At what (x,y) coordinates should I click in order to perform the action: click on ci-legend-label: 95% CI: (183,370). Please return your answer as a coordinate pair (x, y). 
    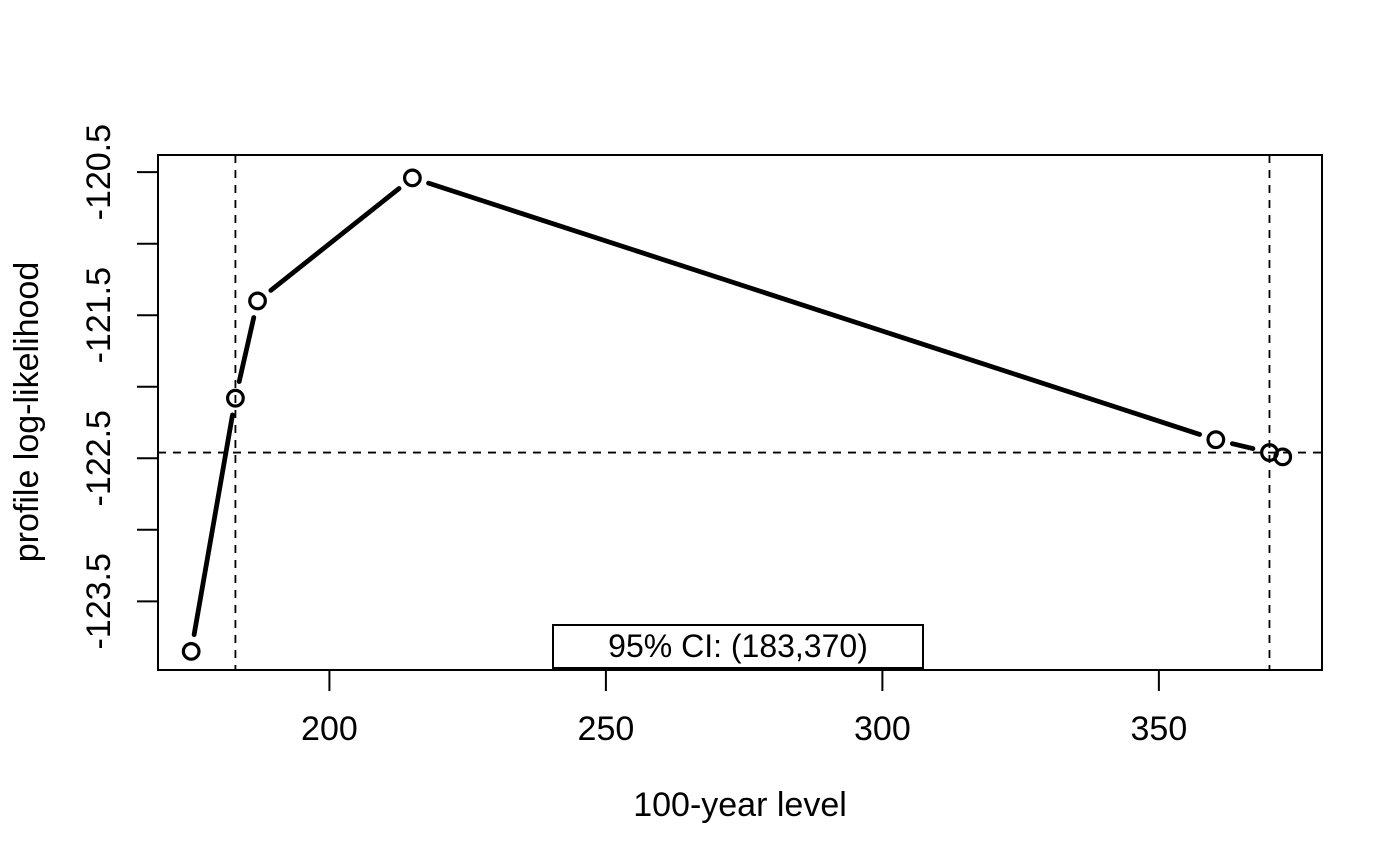
    Looking at the image, I should click on (738, 646).